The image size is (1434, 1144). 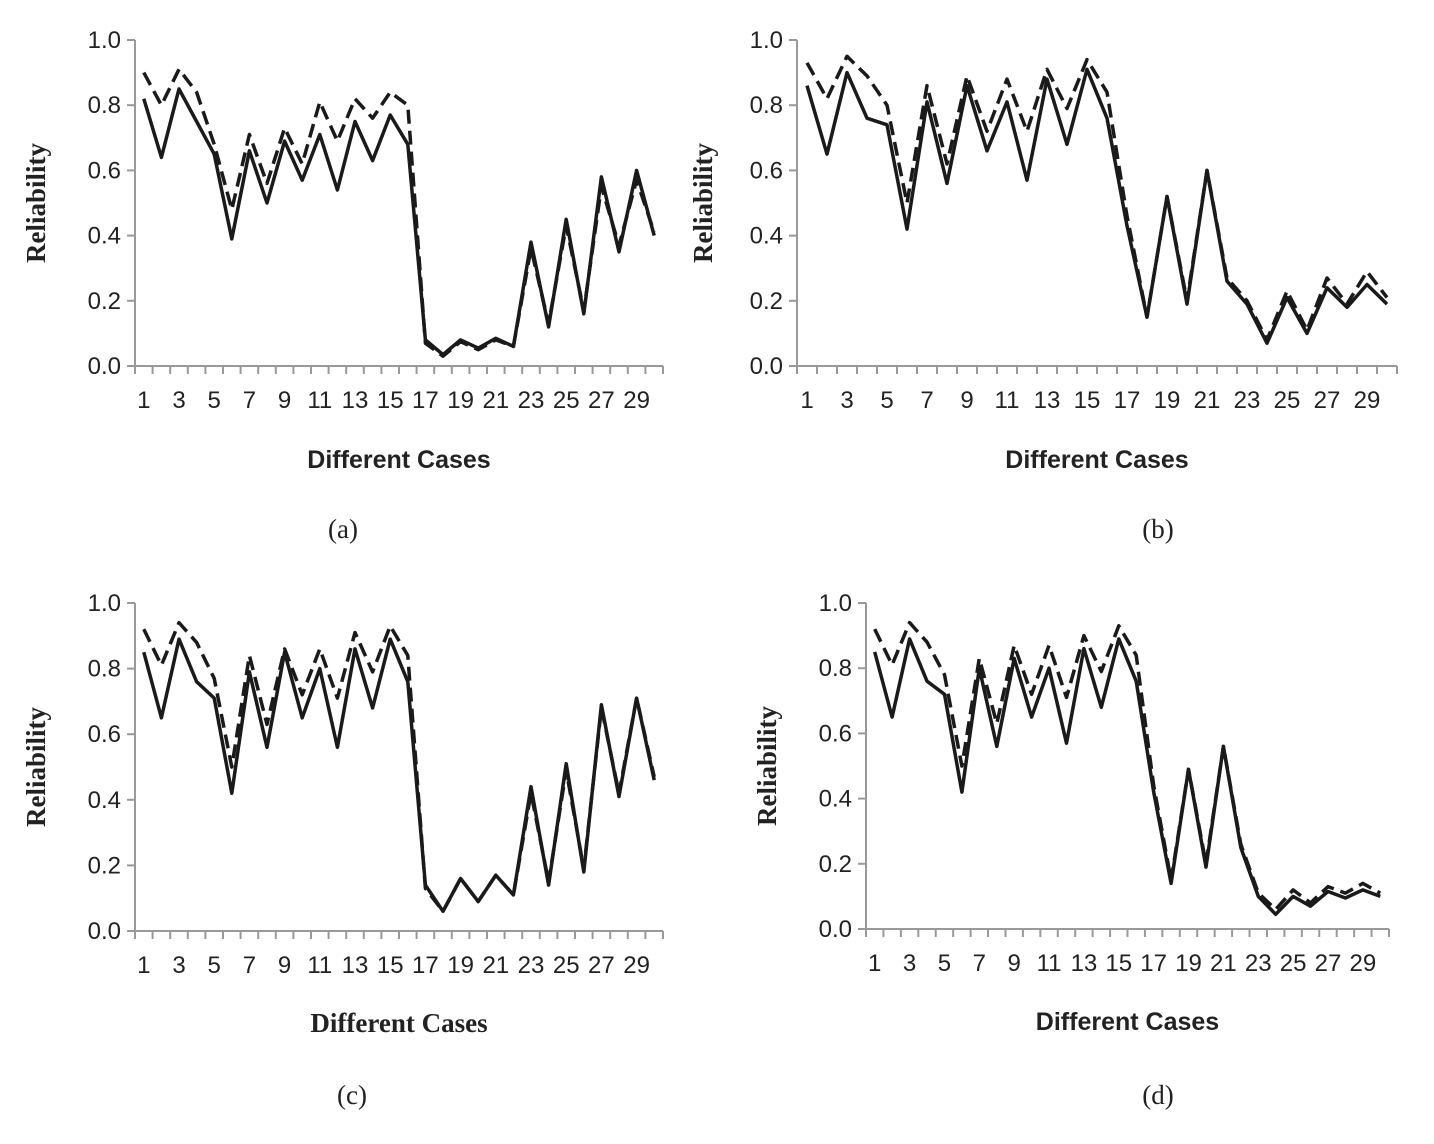 I want to click on panel-caption: (b), so click(x=1157, y=529).